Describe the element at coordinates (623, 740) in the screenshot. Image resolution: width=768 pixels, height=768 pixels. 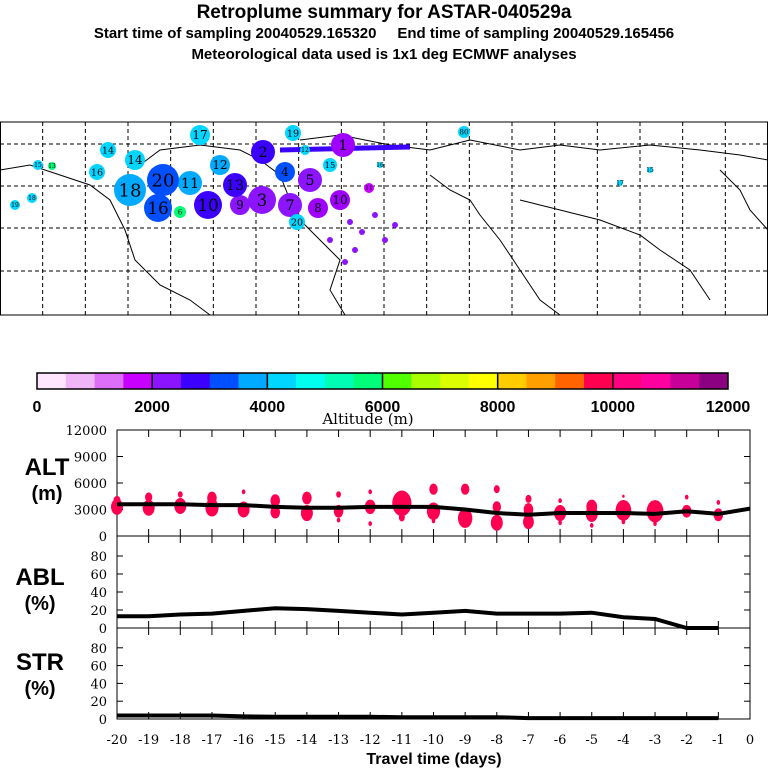
I see `x-tick-label: -4` at that location.